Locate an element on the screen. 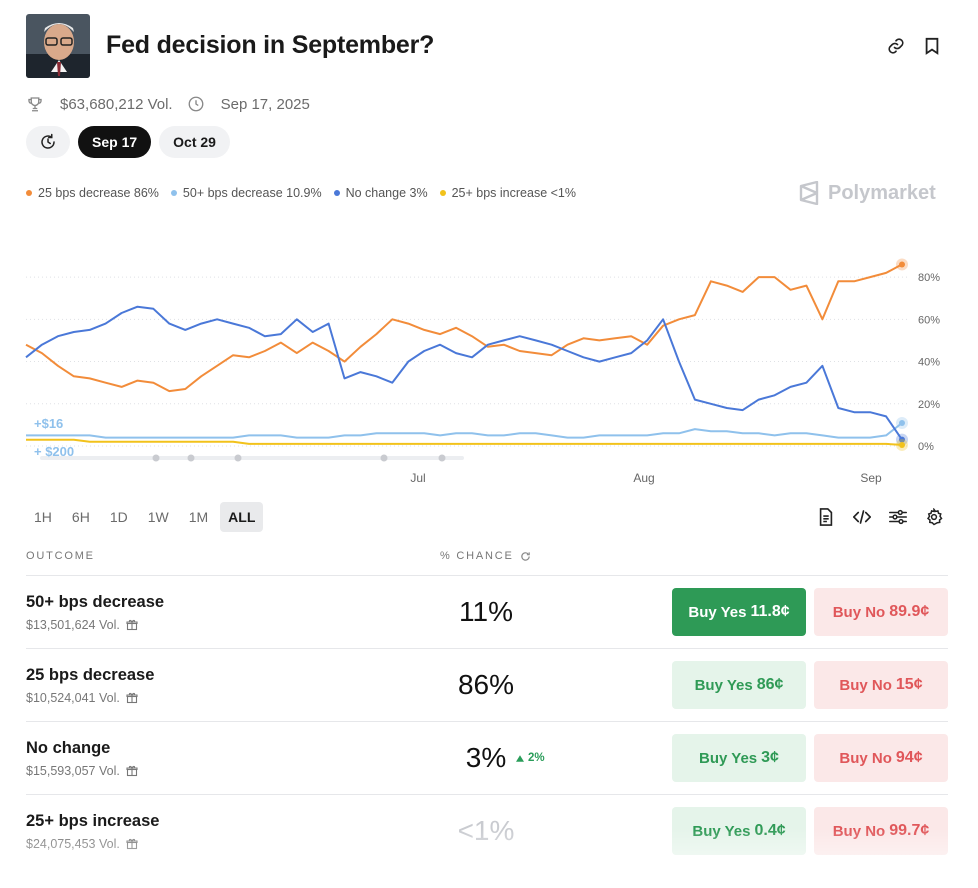  x-tick-label: Aug is located at coordinates (643, 478).